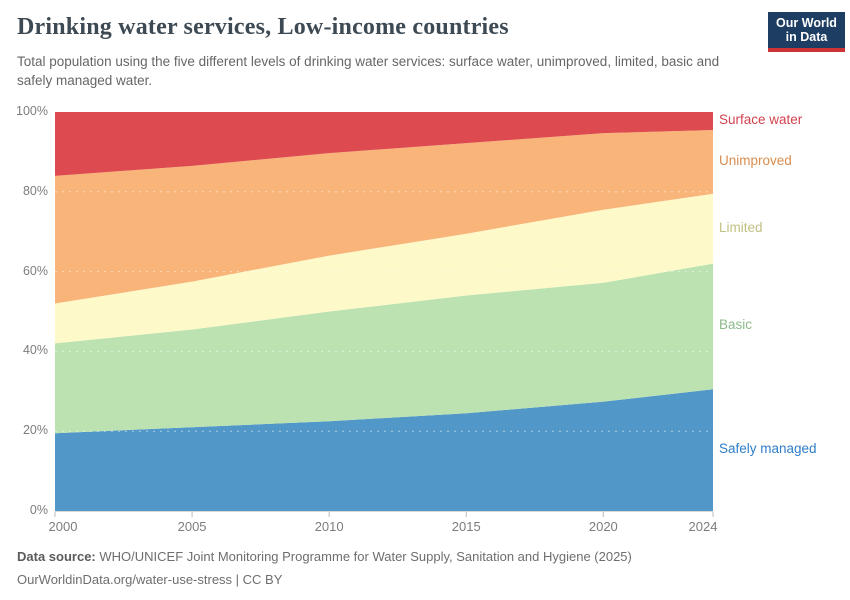 The image size is (850, 600). I want to click on series-label-safely-managed: Safely managed, so click(768, 449).